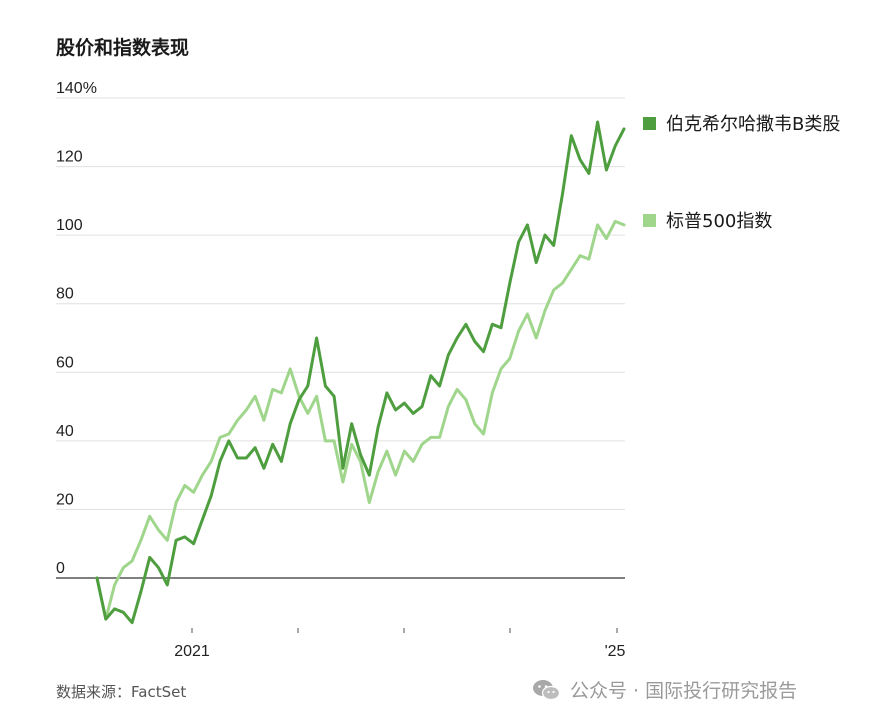 This screenshot has width=896, height=726. What do you see at coordinates (65, 294) in the screenshot?
I see `y-tick-label: 80` at bounding box center [65, 294].